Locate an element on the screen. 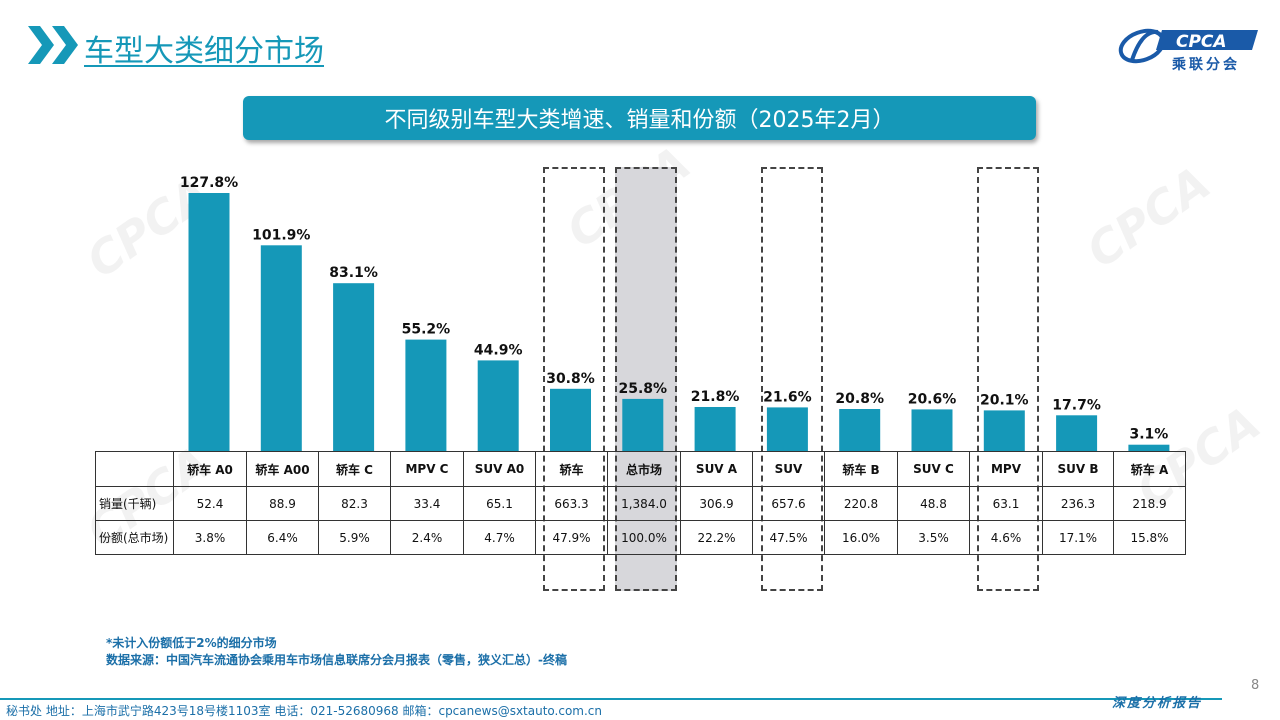  sales-cell: 48.8 is located at coordinates (933, 503).